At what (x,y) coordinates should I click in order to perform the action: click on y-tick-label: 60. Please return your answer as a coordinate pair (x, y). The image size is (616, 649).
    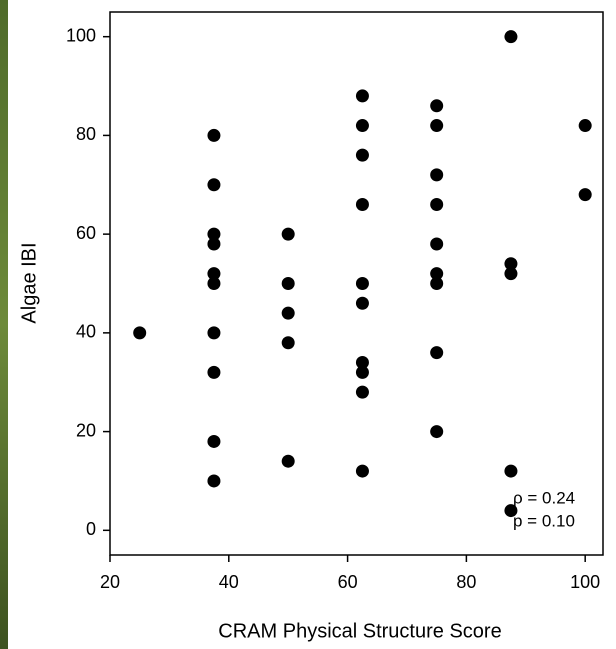
    Looking at the image, I should click on (86, 233).